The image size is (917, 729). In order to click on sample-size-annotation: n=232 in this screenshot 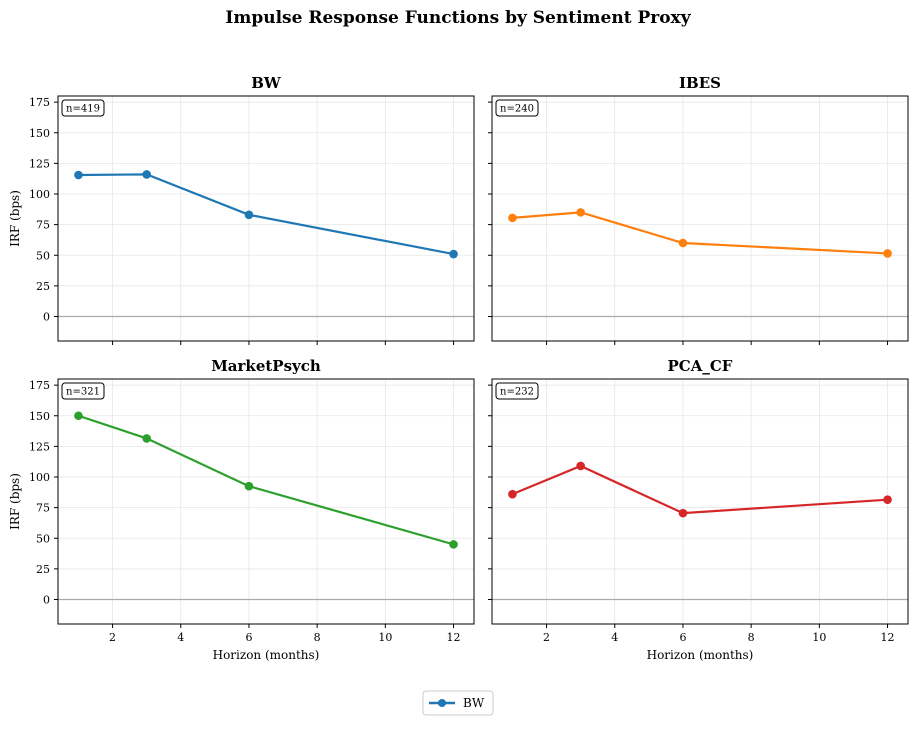, I will do `click(517, 391)`.